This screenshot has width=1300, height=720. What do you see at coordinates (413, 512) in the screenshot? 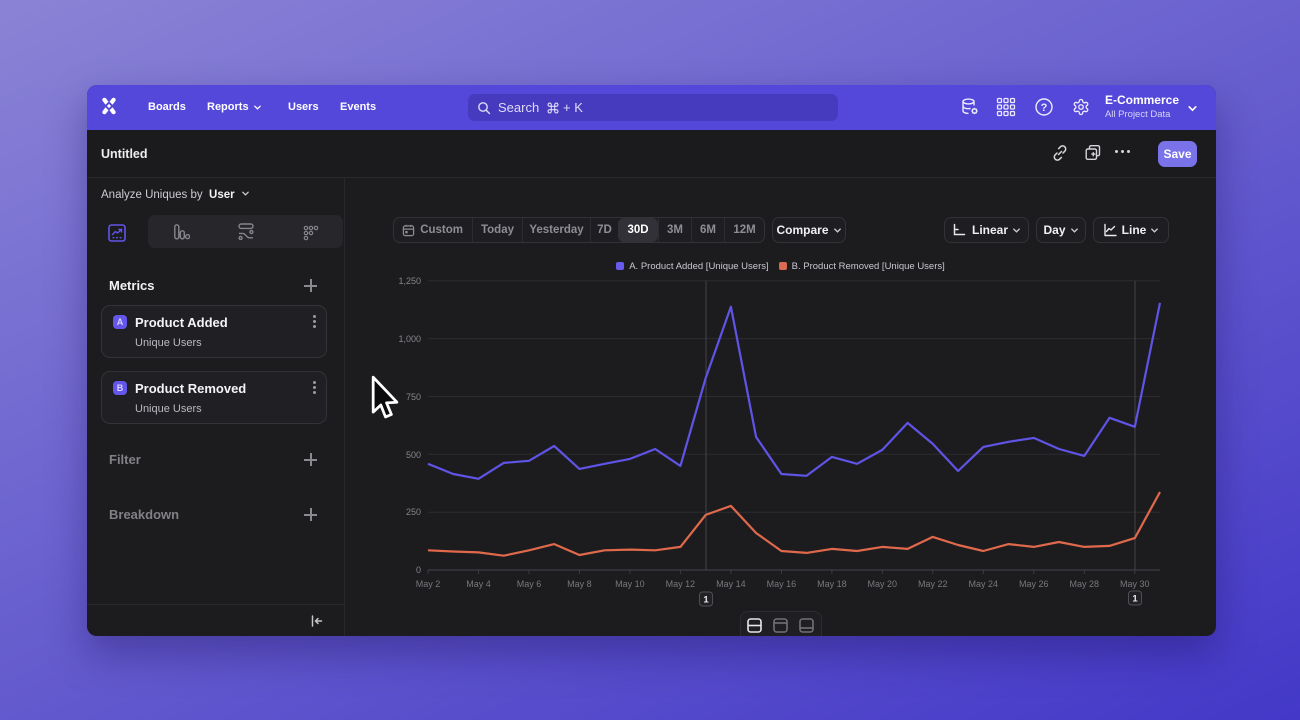
I see `svg-text: 250` at bounding box center [413, 512].